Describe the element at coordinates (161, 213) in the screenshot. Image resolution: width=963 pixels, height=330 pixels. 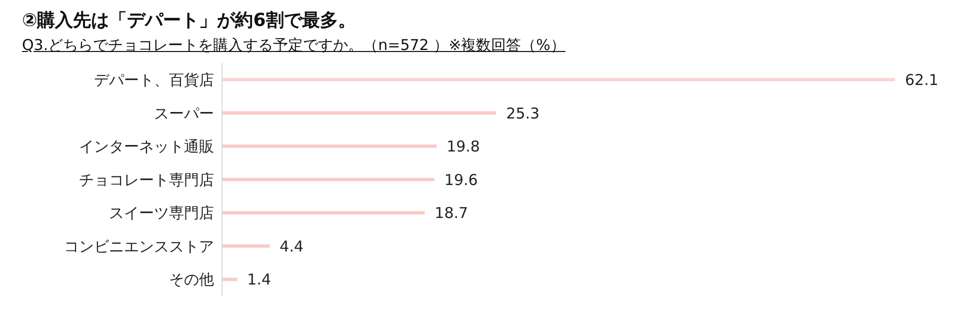
I see `y-tick-label: スイーツ専門店` at that location.